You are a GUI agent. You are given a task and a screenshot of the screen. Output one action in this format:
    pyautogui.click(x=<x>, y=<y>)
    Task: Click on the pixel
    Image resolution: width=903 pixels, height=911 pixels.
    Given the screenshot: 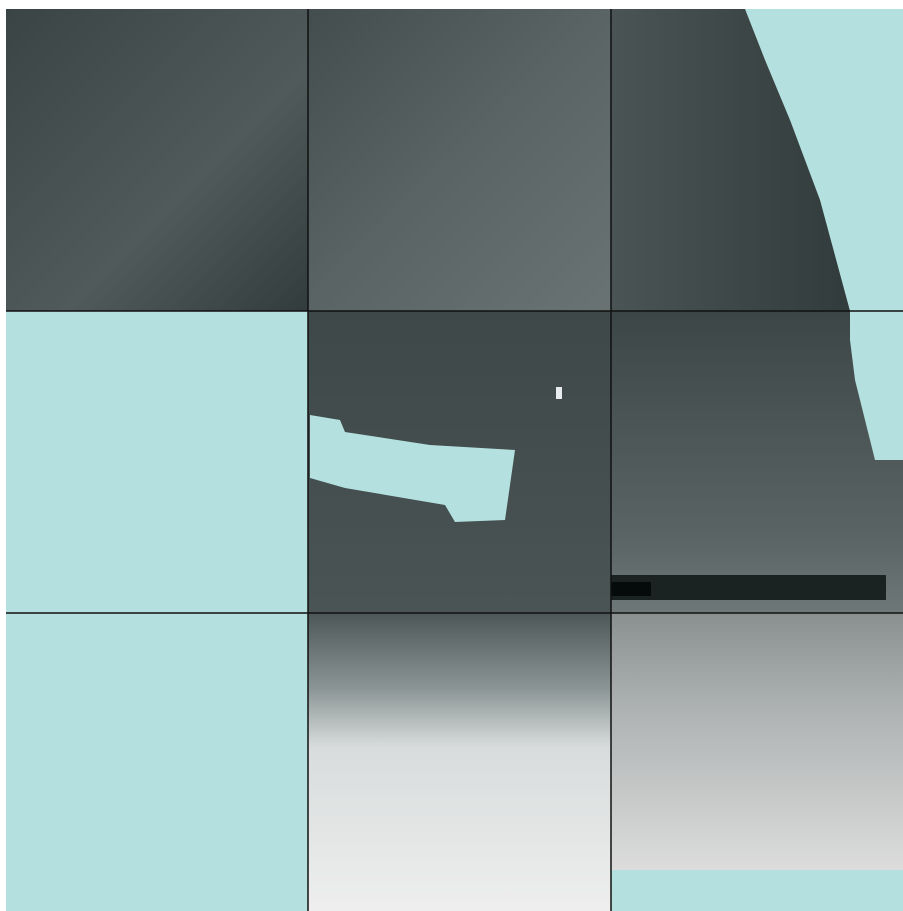 What is the action you would take?
    pyautogui.click(x=559, y=393)
    